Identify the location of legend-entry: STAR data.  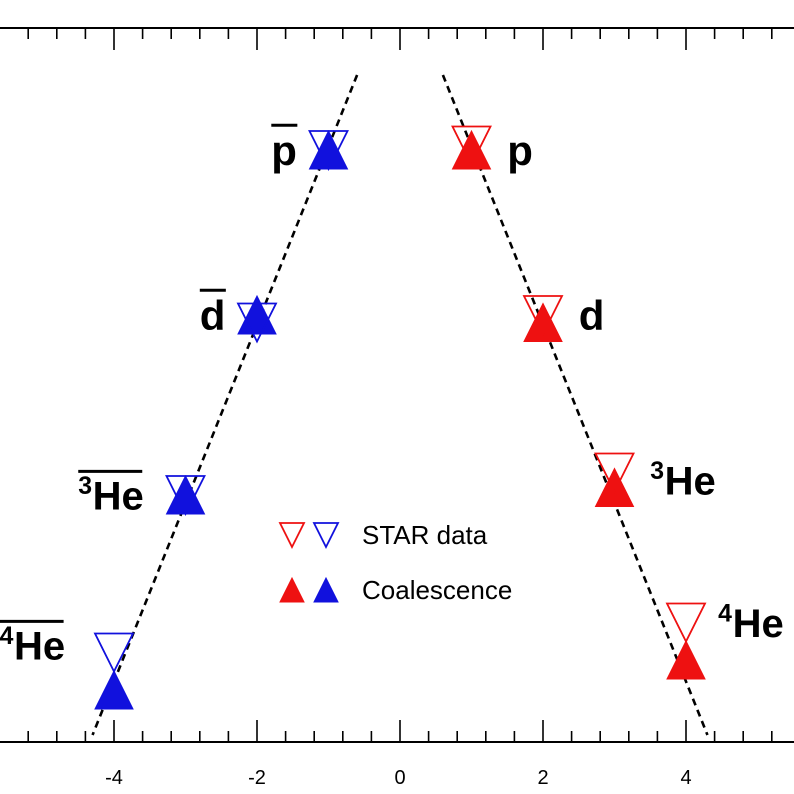
(383, 535).